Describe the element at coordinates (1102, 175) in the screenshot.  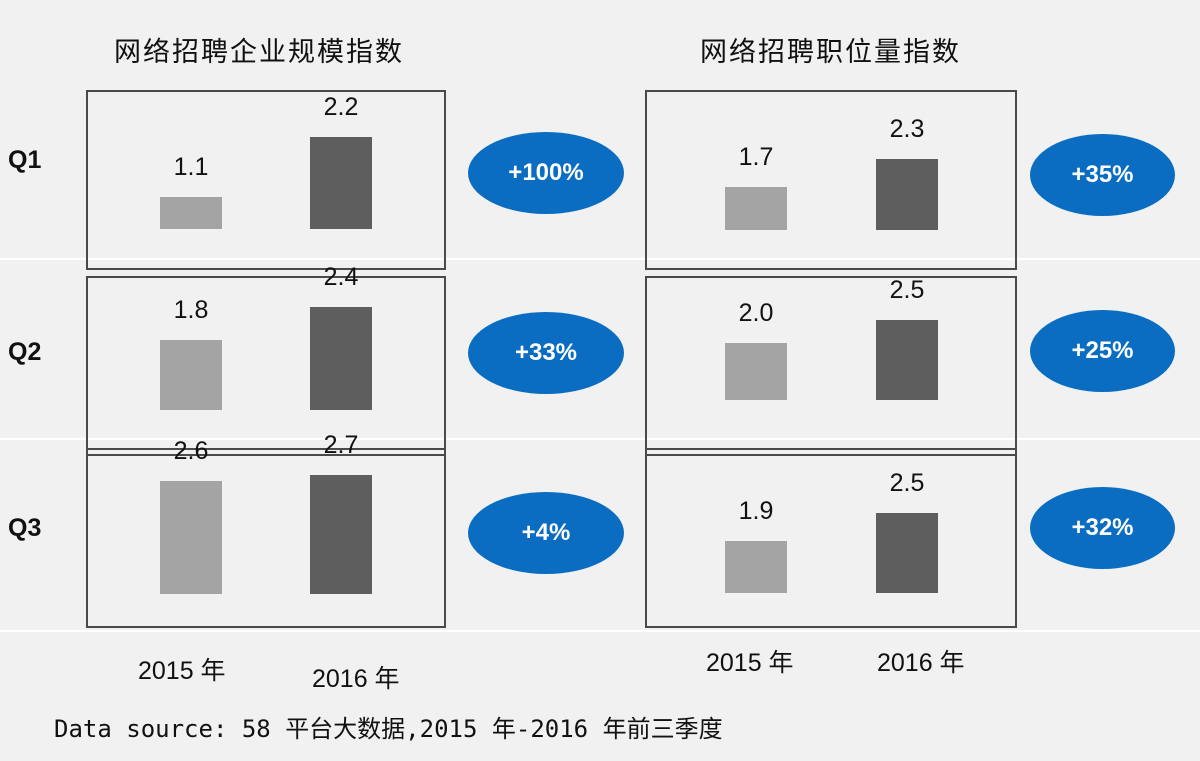
I see `growth-bubble: +35%` at that location.